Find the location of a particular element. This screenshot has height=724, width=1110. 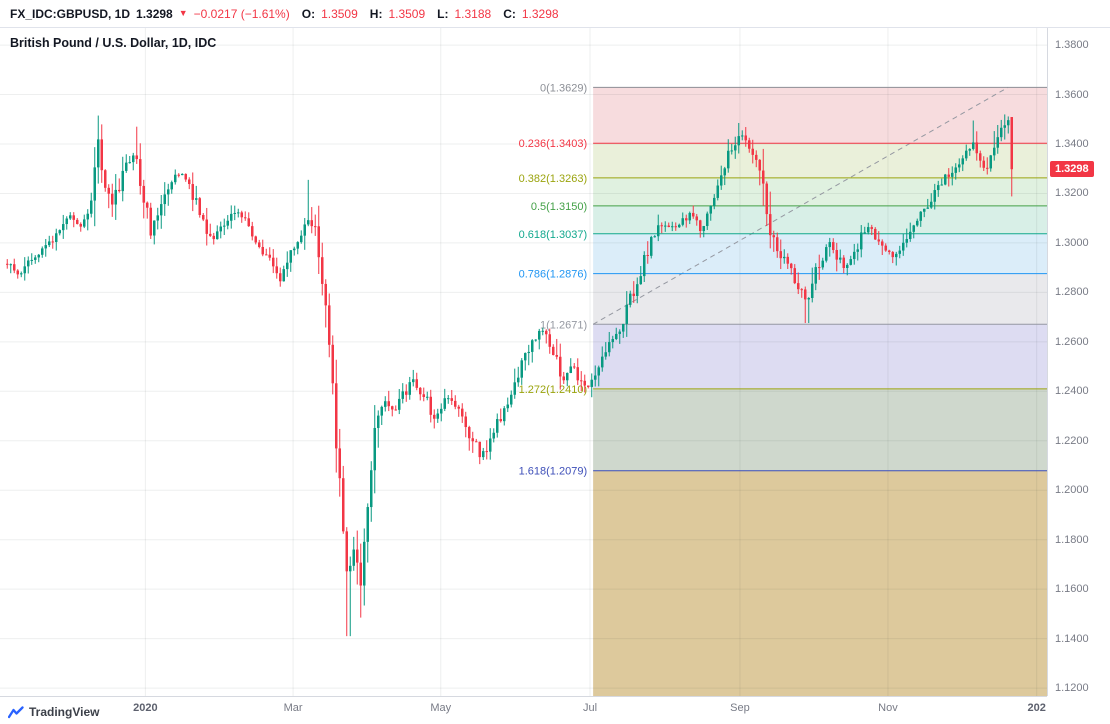

fib-label: 1.618(1.2079) is located at coordinates (553, 472).